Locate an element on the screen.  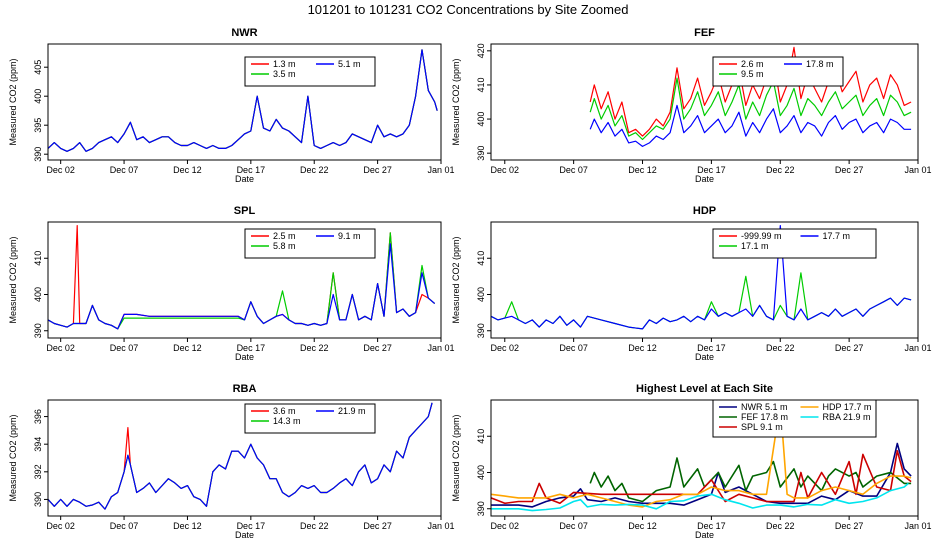
legend: 1.3 m3.5 m 5.1 m is located at coordinates (310, 71).